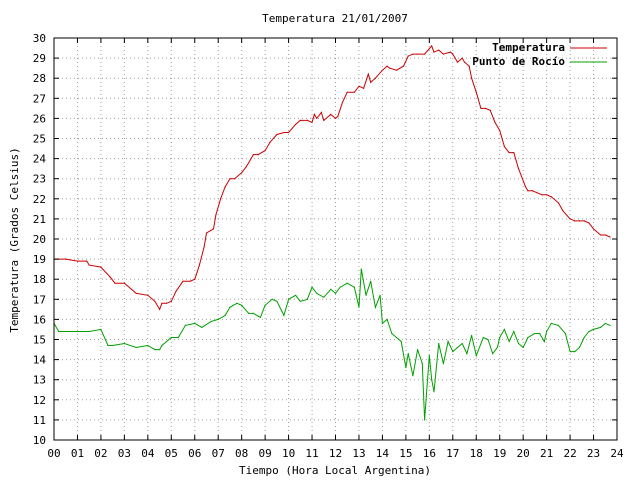  What do you see at coordinates (171, 453) in the screenshot?
I see `x-tick-label: 05` at bounding box center [171, 453].